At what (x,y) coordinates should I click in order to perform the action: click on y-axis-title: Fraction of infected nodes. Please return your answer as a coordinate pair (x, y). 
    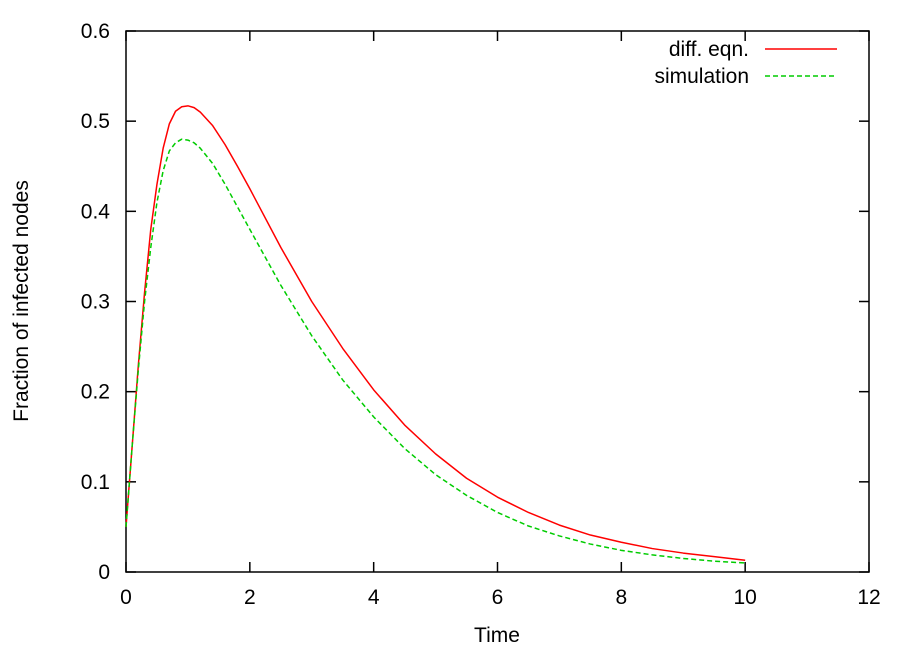
    Looking at the image, I should click on (21, 301).